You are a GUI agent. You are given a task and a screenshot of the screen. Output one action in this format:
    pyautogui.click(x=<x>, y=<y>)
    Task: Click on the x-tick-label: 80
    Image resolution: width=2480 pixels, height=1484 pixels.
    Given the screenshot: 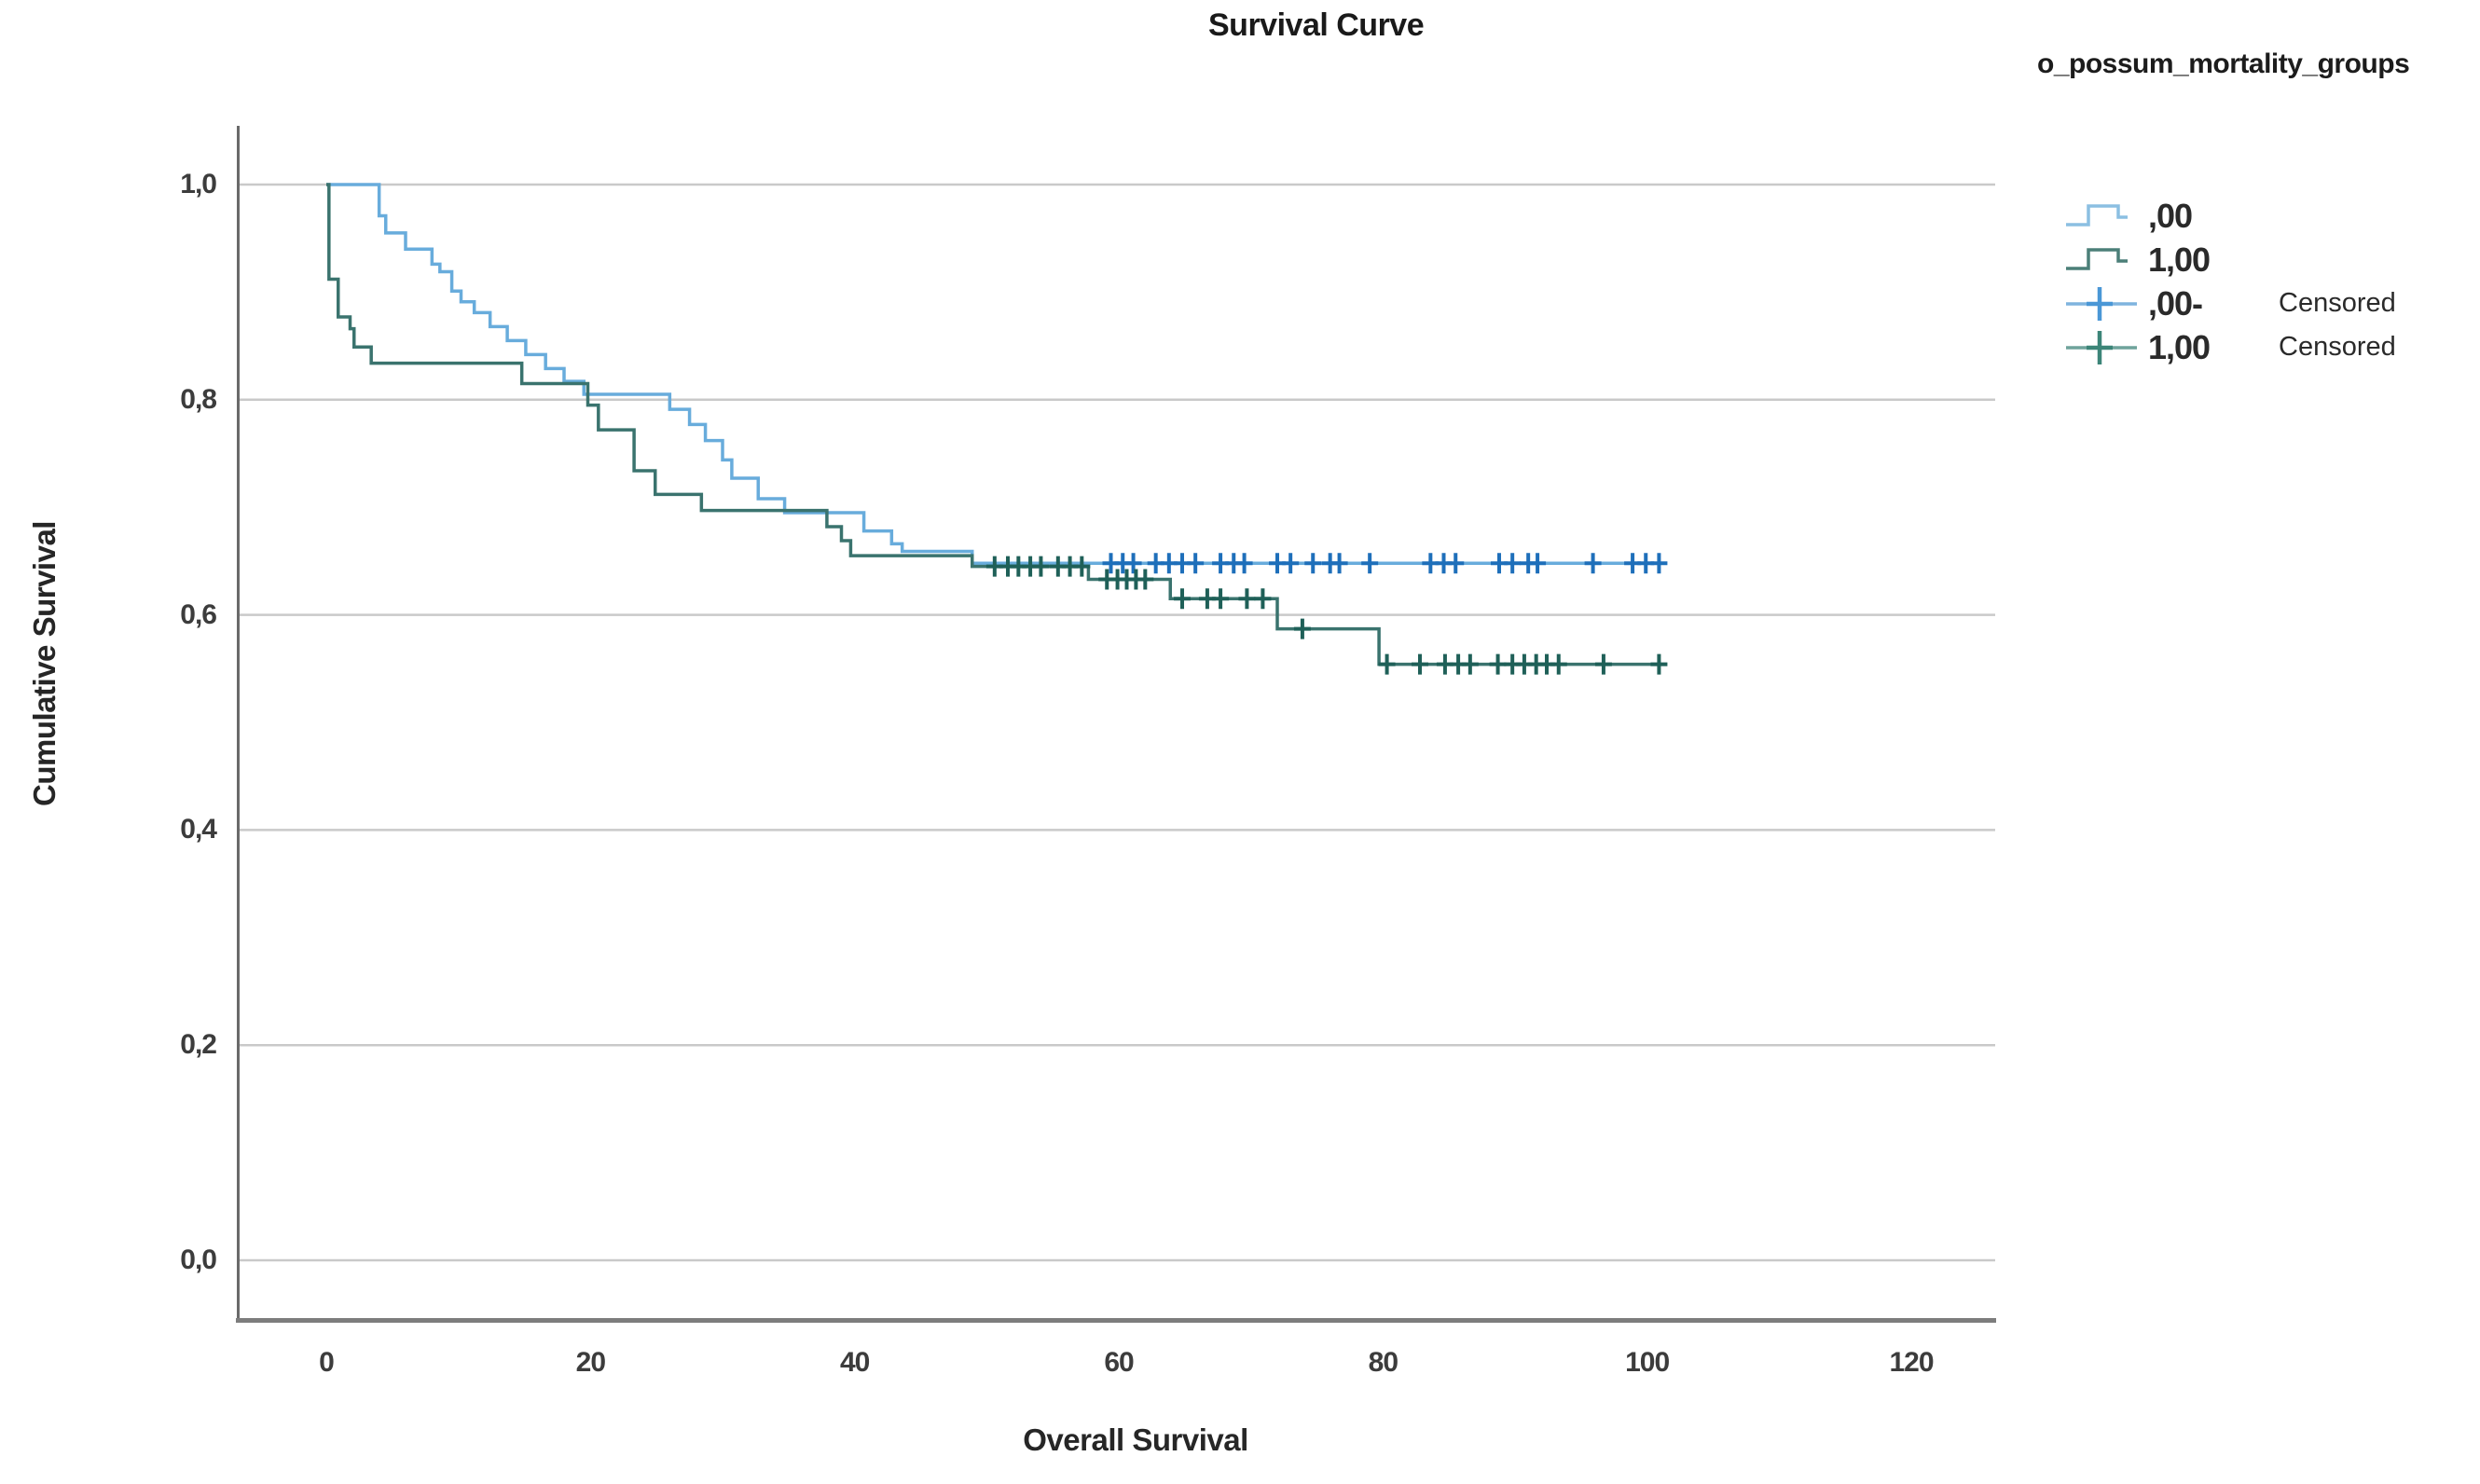 What is the action you would take?
    pyautogui.click(x=1383, y=1363)
    